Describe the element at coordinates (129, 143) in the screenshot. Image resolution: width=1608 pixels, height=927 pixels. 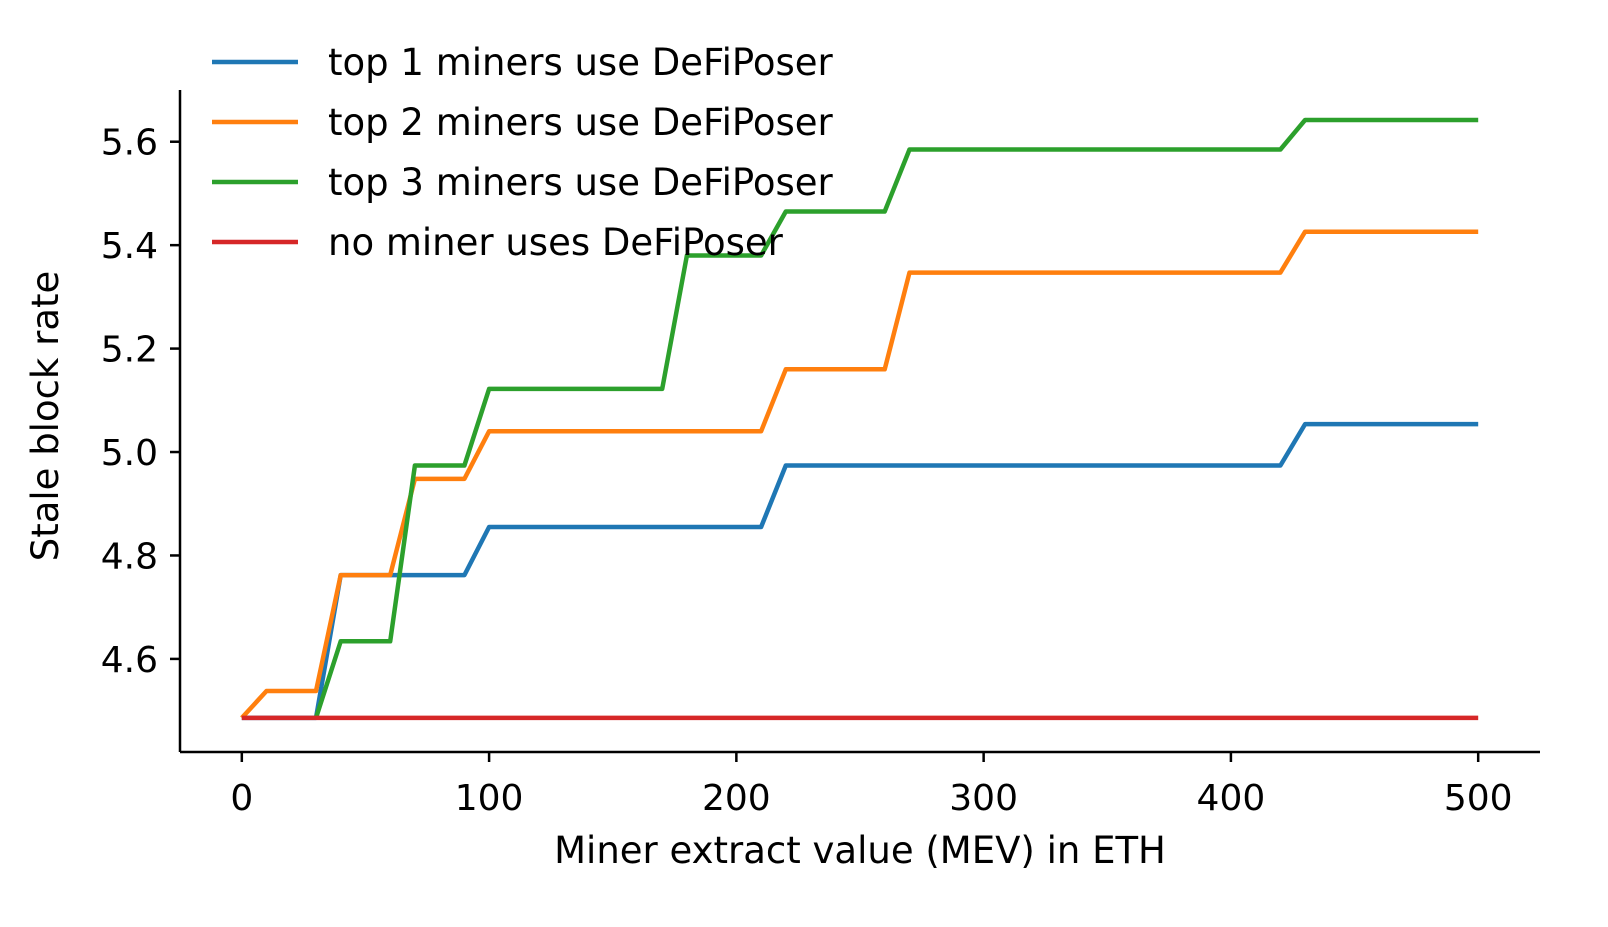
I see `y-tick-label: 5.6` at that location.